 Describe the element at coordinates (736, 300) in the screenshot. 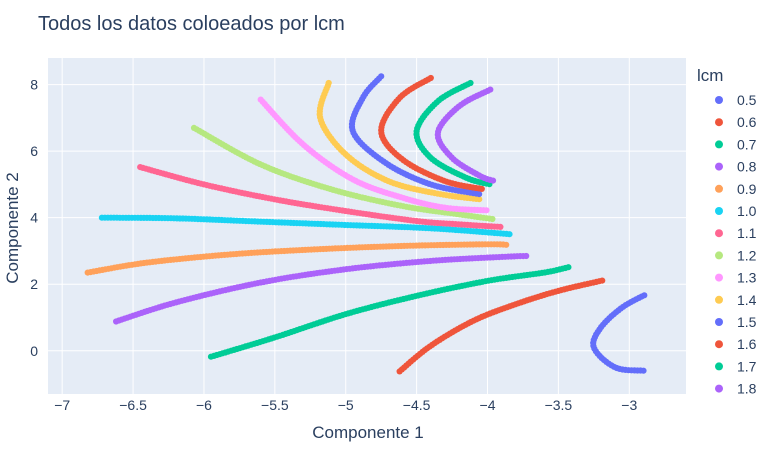

I see `legend-item-1-4: 1.4` at that location.